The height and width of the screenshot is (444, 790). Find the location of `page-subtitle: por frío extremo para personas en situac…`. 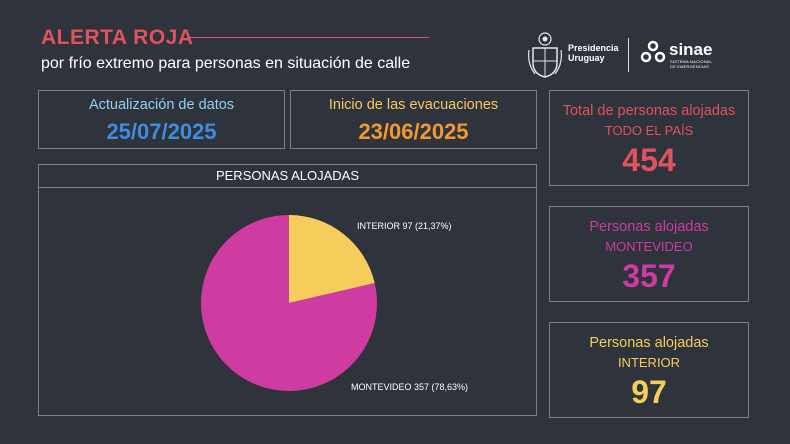

page-subtitle: por frío extremo para personas en situac… is located at coordinates (226, 63).